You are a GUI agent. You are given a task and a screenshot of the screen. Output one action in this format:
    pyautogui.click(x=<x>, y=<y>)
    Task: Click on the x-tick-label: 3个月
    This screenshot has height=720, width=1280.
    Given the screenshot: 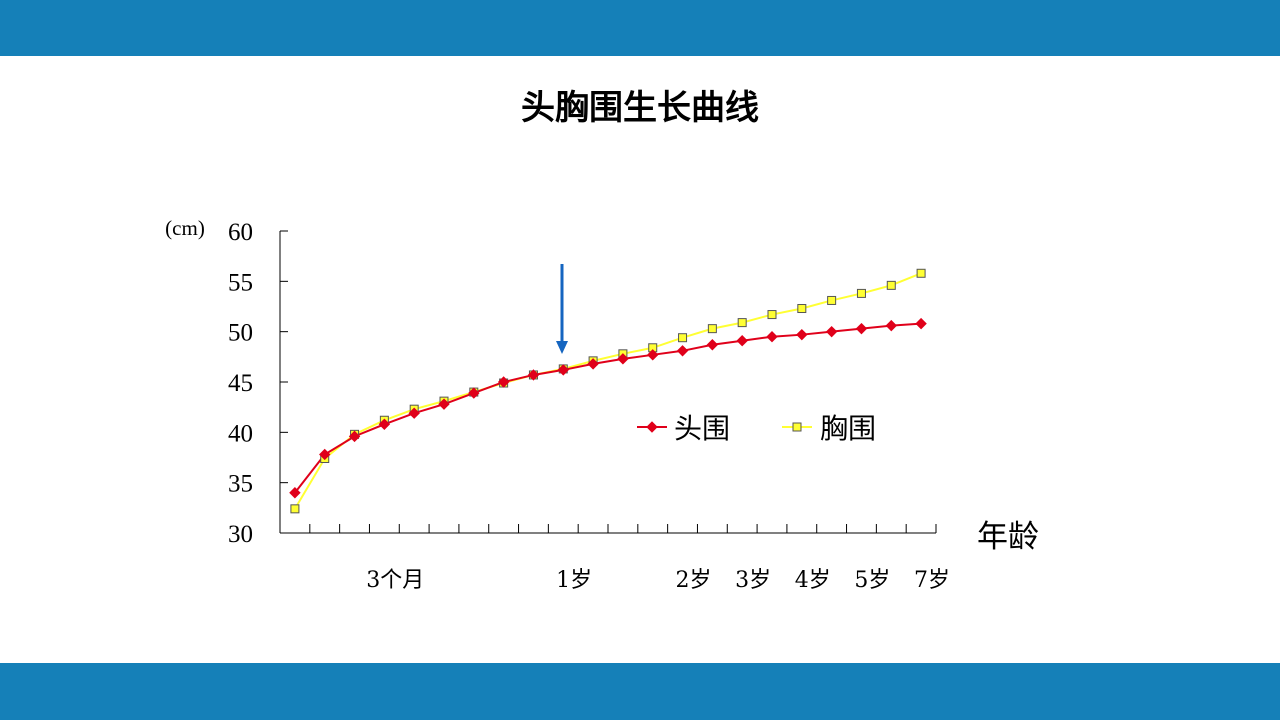 What is the action you would take?
    pyautogui.click(x=395, y=580)
    